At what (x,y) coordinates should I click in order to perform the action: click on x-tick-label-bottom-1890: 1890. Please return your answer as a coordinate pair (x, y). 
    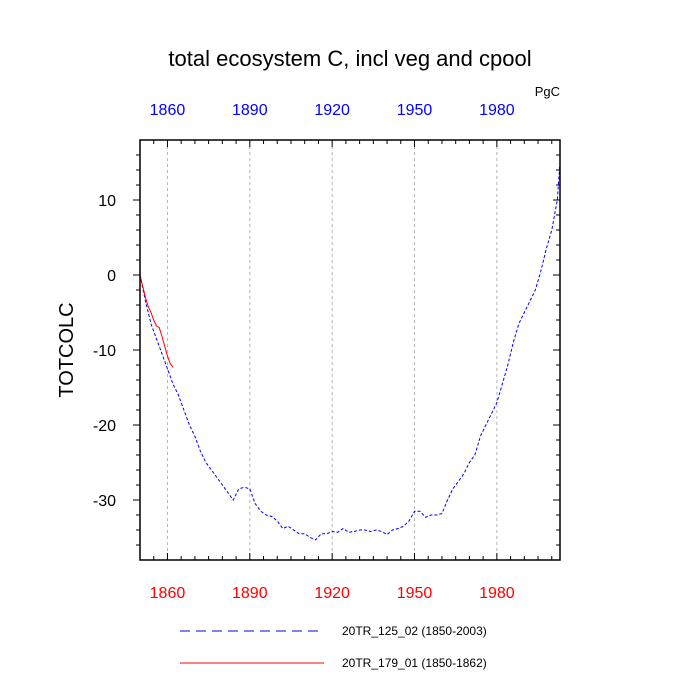
    Looking at the image, I should click on (250, 593).